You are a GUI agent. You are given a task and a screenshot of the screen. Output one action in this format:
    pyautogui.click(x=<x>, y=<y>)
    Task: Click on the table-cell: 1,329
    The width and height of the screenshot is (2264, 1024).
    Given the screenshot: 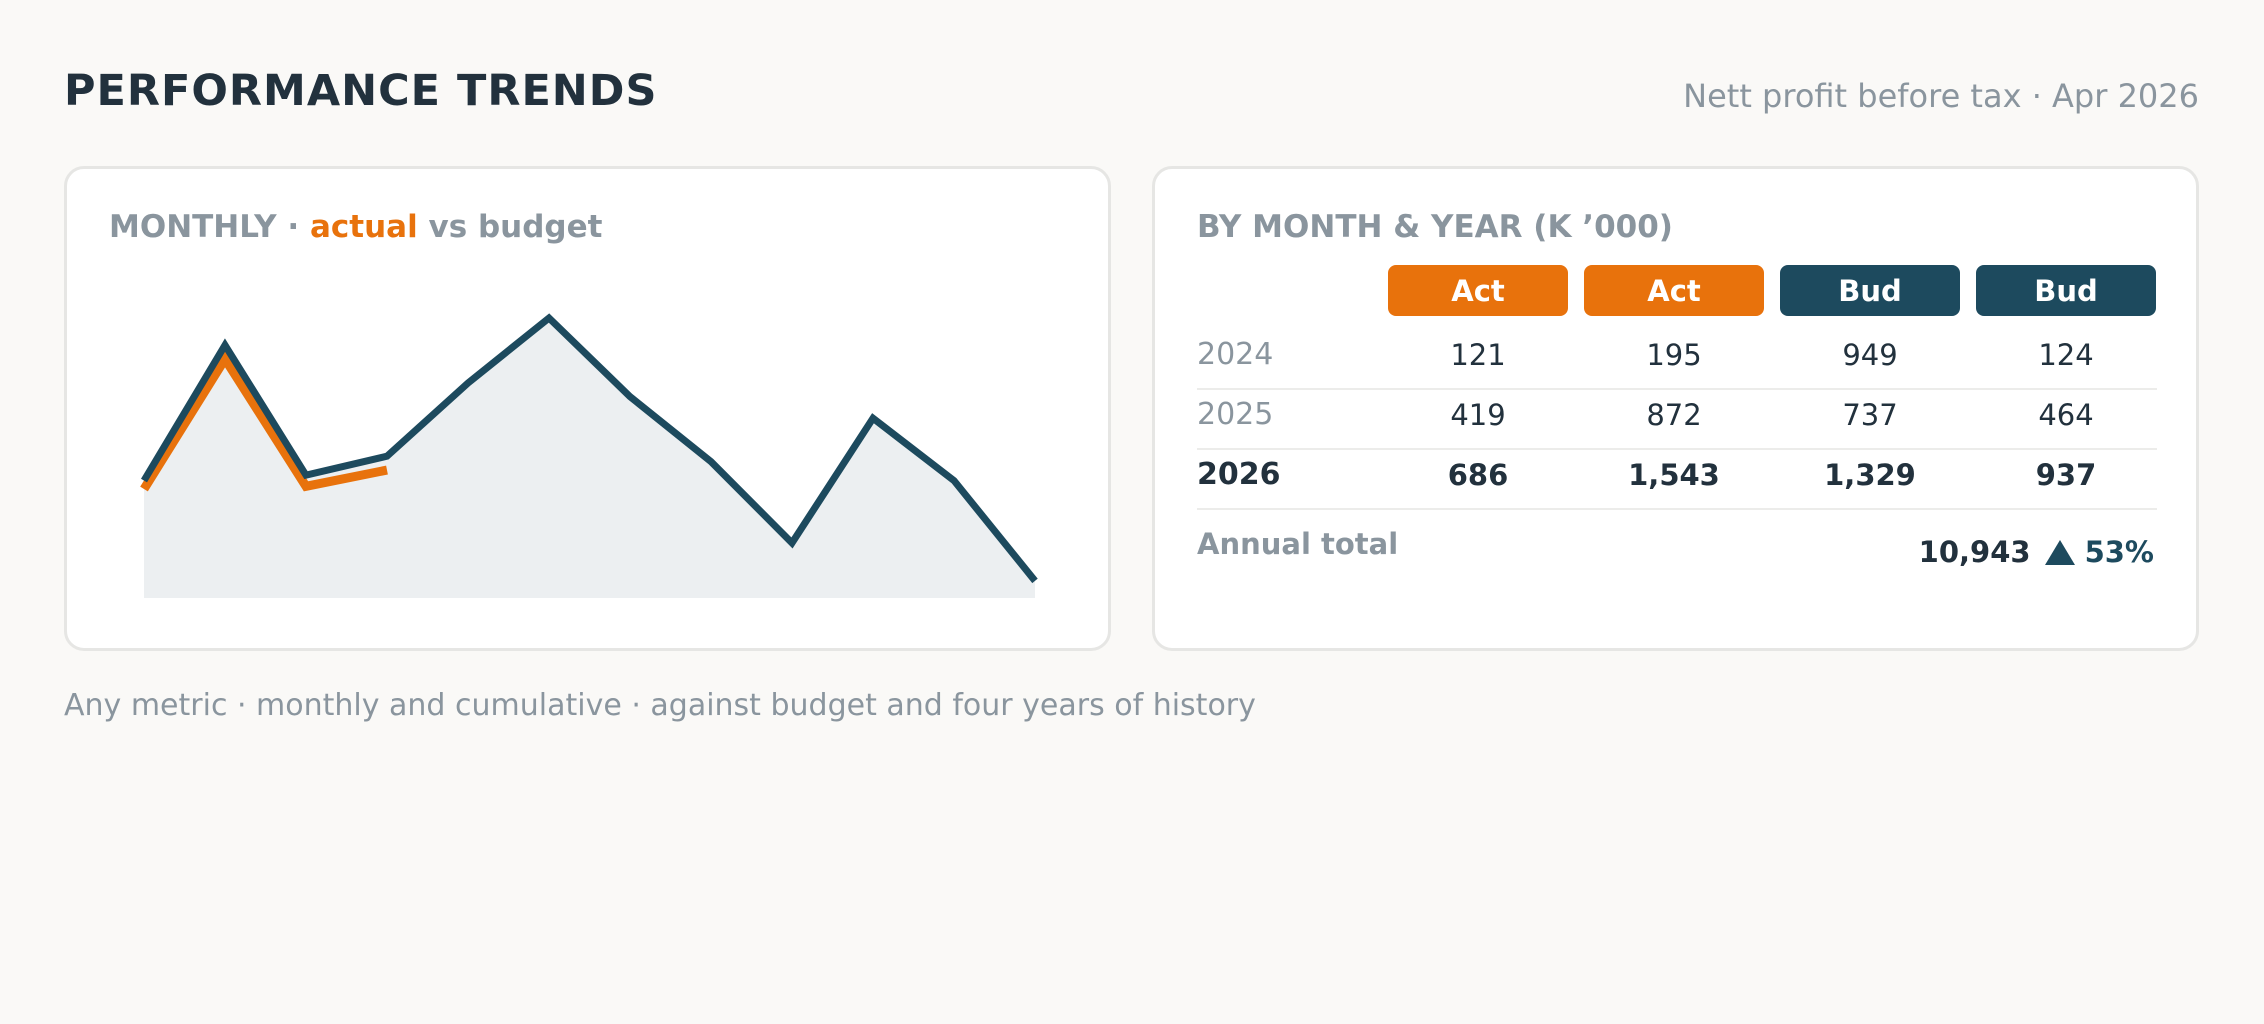 What is the action you would take?
    pyautogui.click(x=1870, y=475)
    